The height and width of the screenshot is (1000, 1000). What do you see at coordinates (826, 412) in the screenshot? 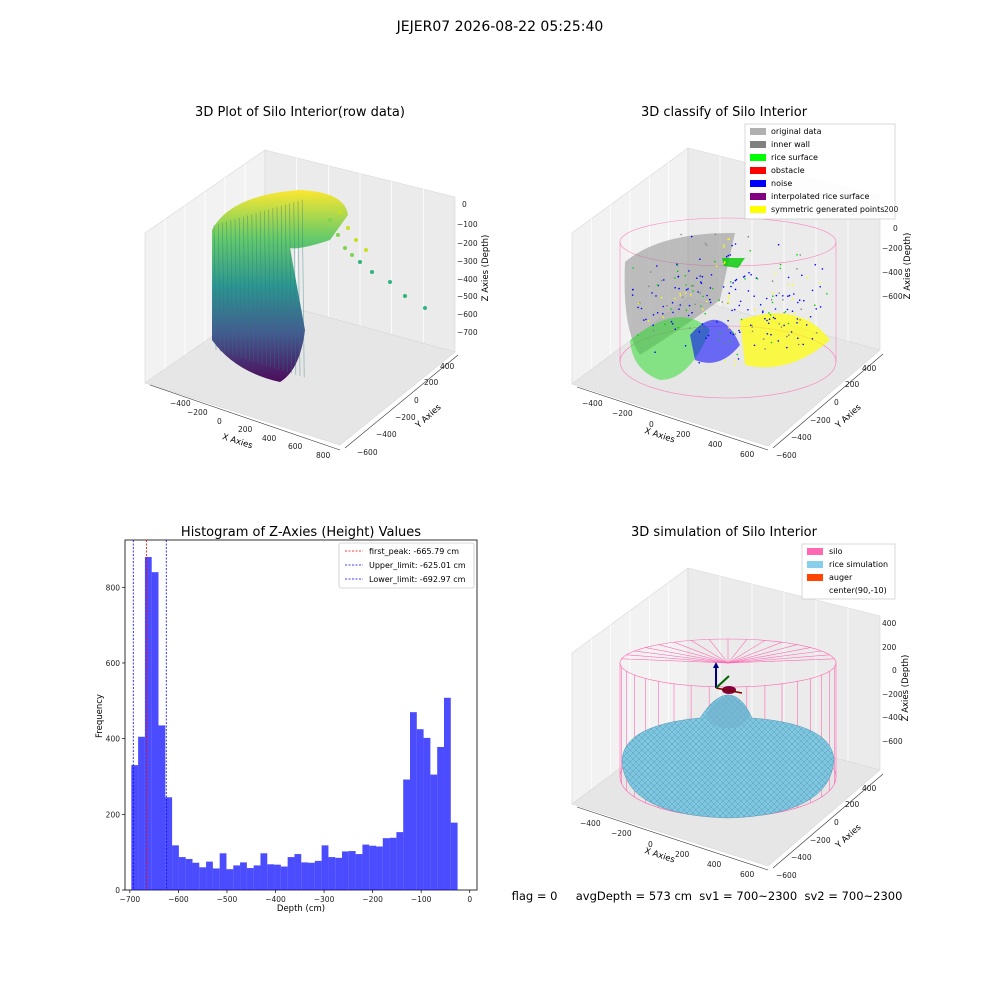
I see `classify-3d-y-tick-labels: −600 −400 −200 0 200 400` at bounding box center [826, 412].